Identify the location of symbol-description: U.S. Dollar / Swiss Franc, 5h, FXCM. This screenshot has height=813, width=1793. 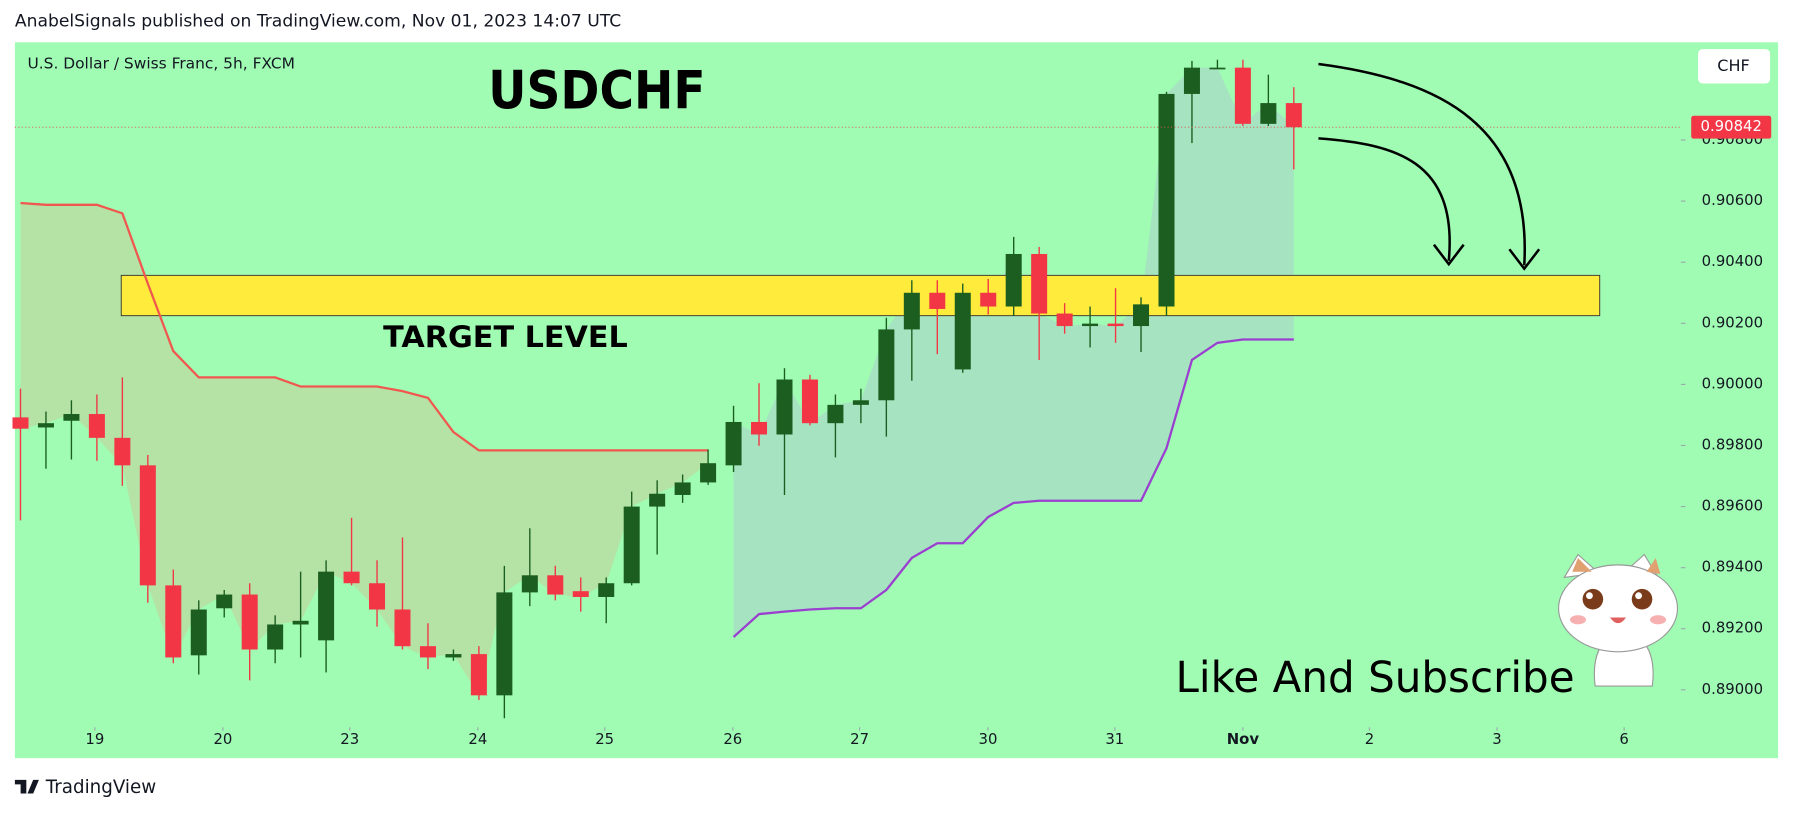
(160, 64).